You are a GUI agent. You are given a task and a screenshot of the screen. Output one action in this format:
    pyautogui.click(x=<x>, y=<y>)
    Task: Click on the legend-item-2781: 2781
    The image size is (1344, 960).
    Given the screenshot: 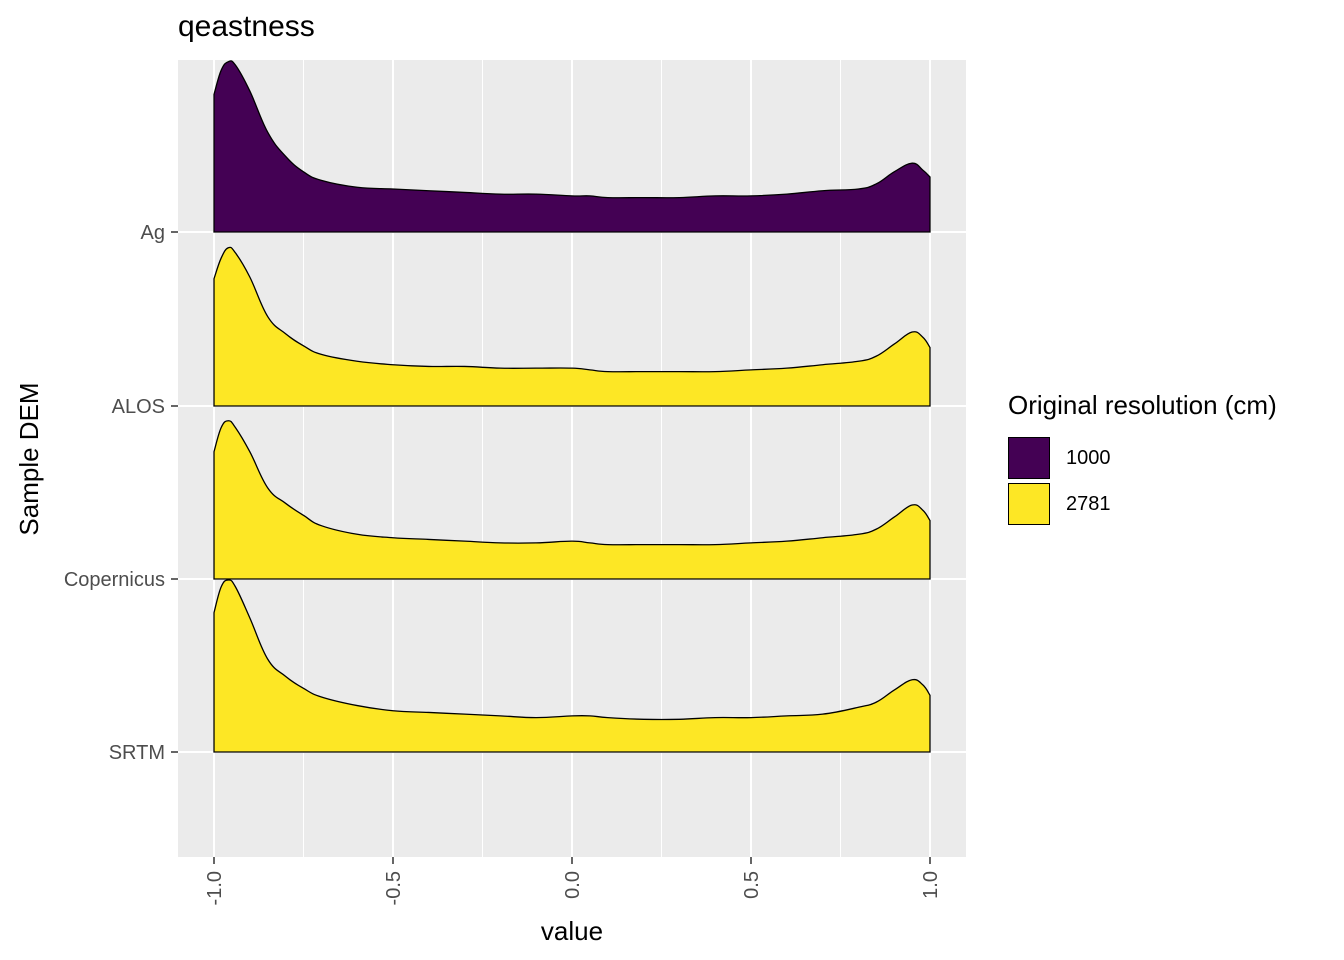 What is the action you would take?
    pyautogui.click(x=1142, y=504)
    